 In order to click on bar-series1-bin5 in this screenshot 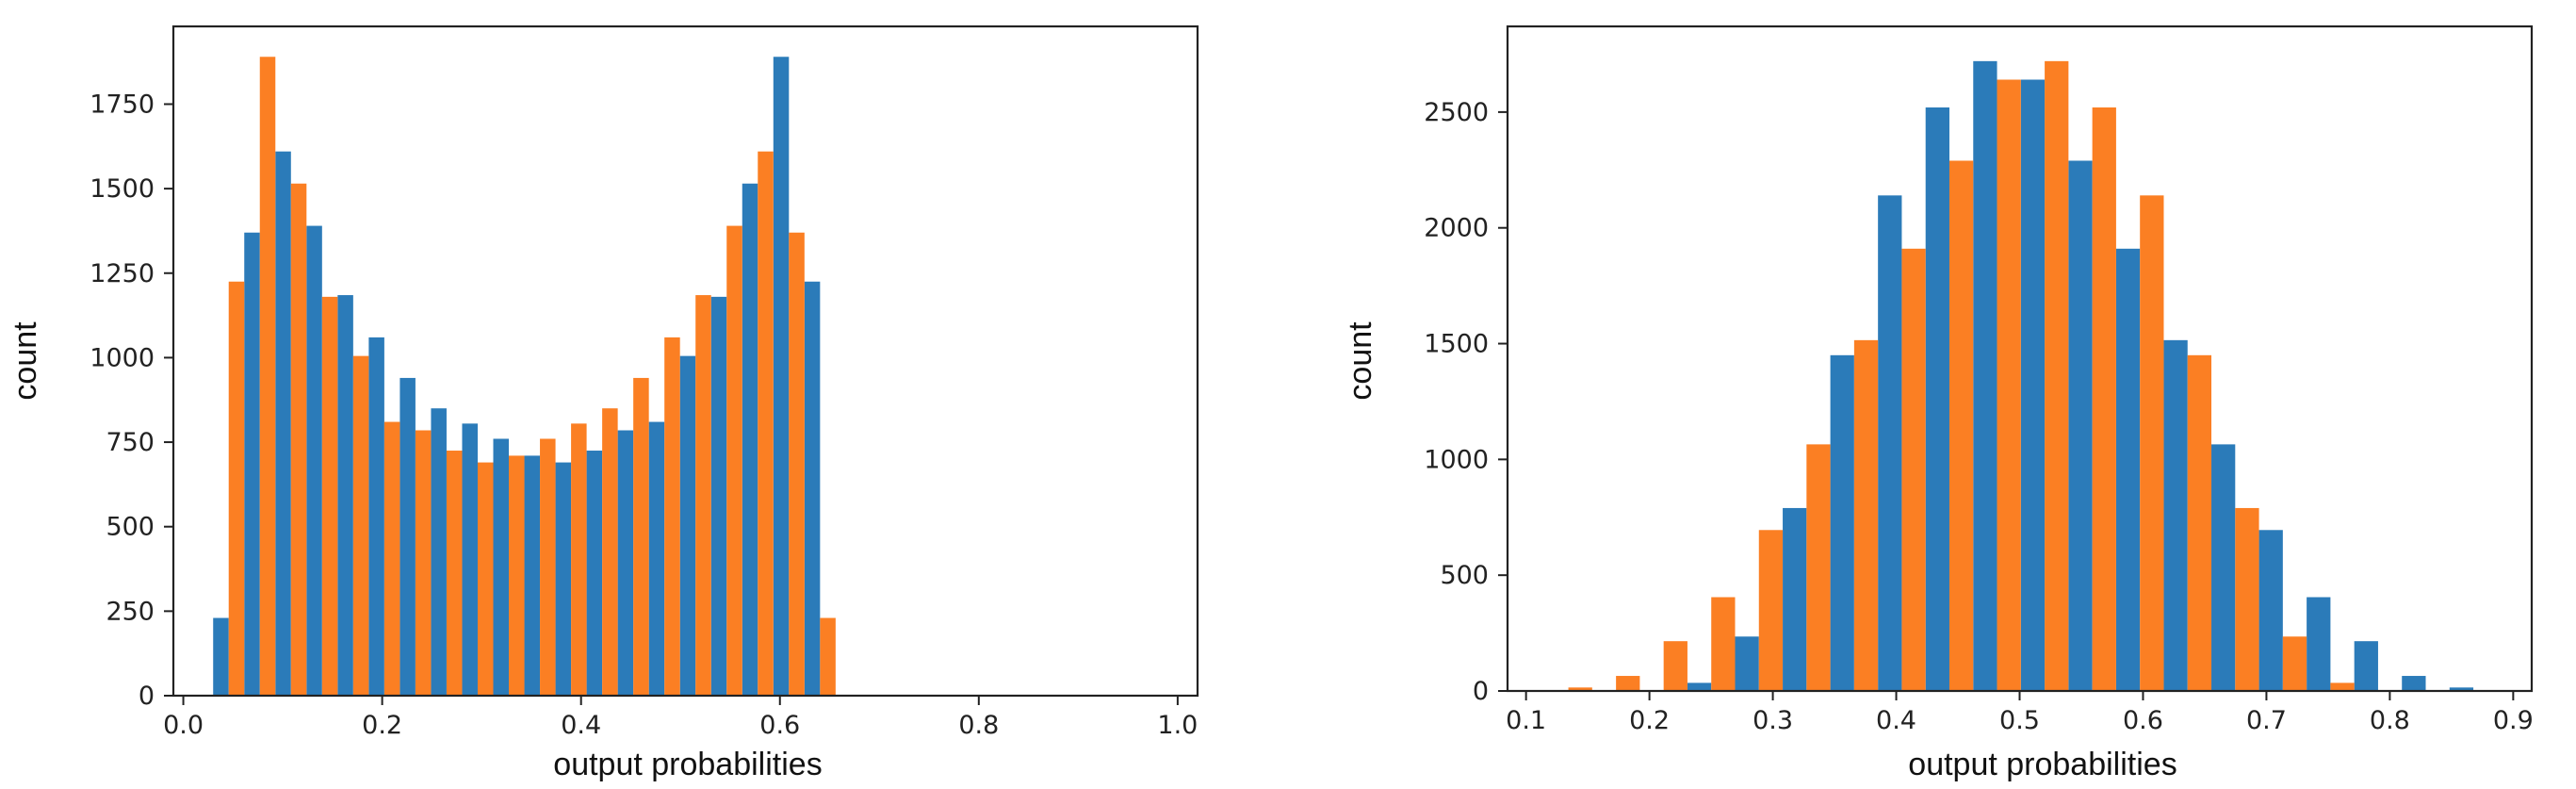, I will do `click(1818, 567)`.